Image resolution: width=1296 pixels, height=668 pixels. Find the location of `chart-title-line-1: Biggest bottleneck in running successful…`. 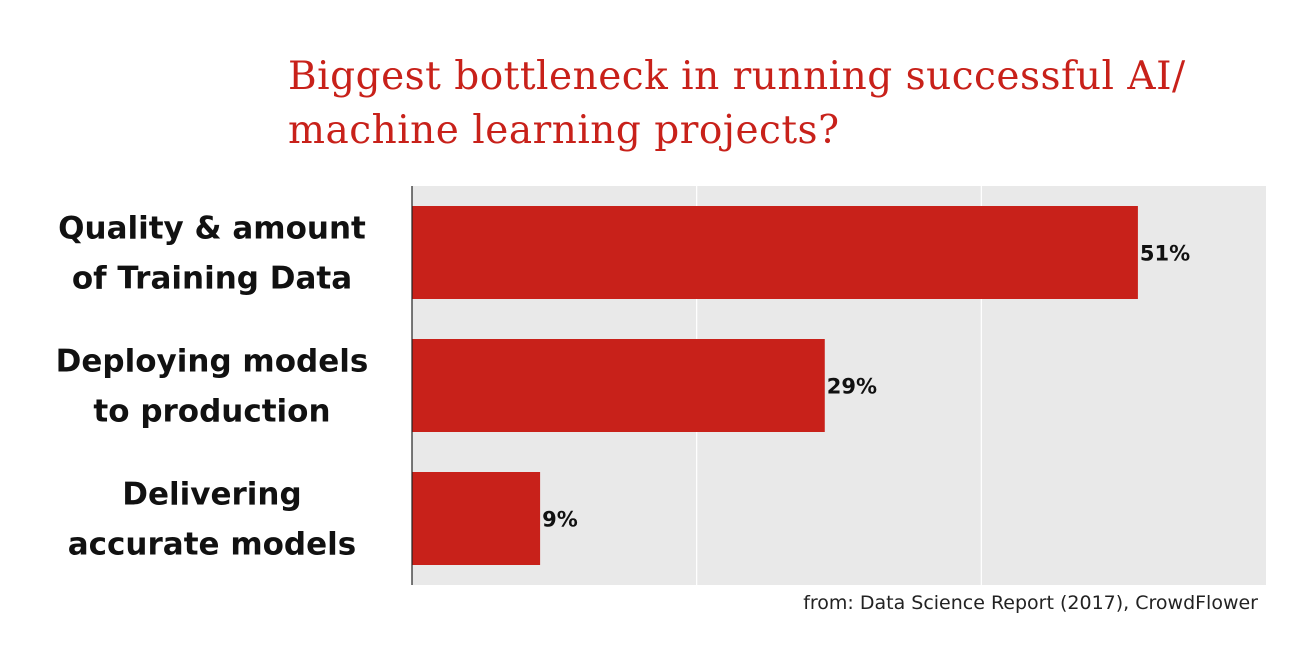

chart-title-line-1: Biggest bottleneck in running successful… is located at coordinates (737, 76).